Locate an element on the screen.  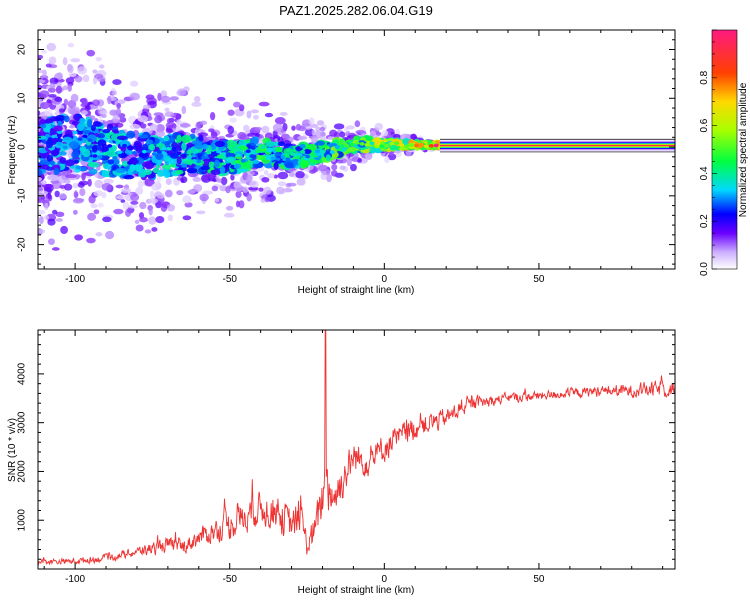
colorbar-gradient is located at coordinates (724, 149).